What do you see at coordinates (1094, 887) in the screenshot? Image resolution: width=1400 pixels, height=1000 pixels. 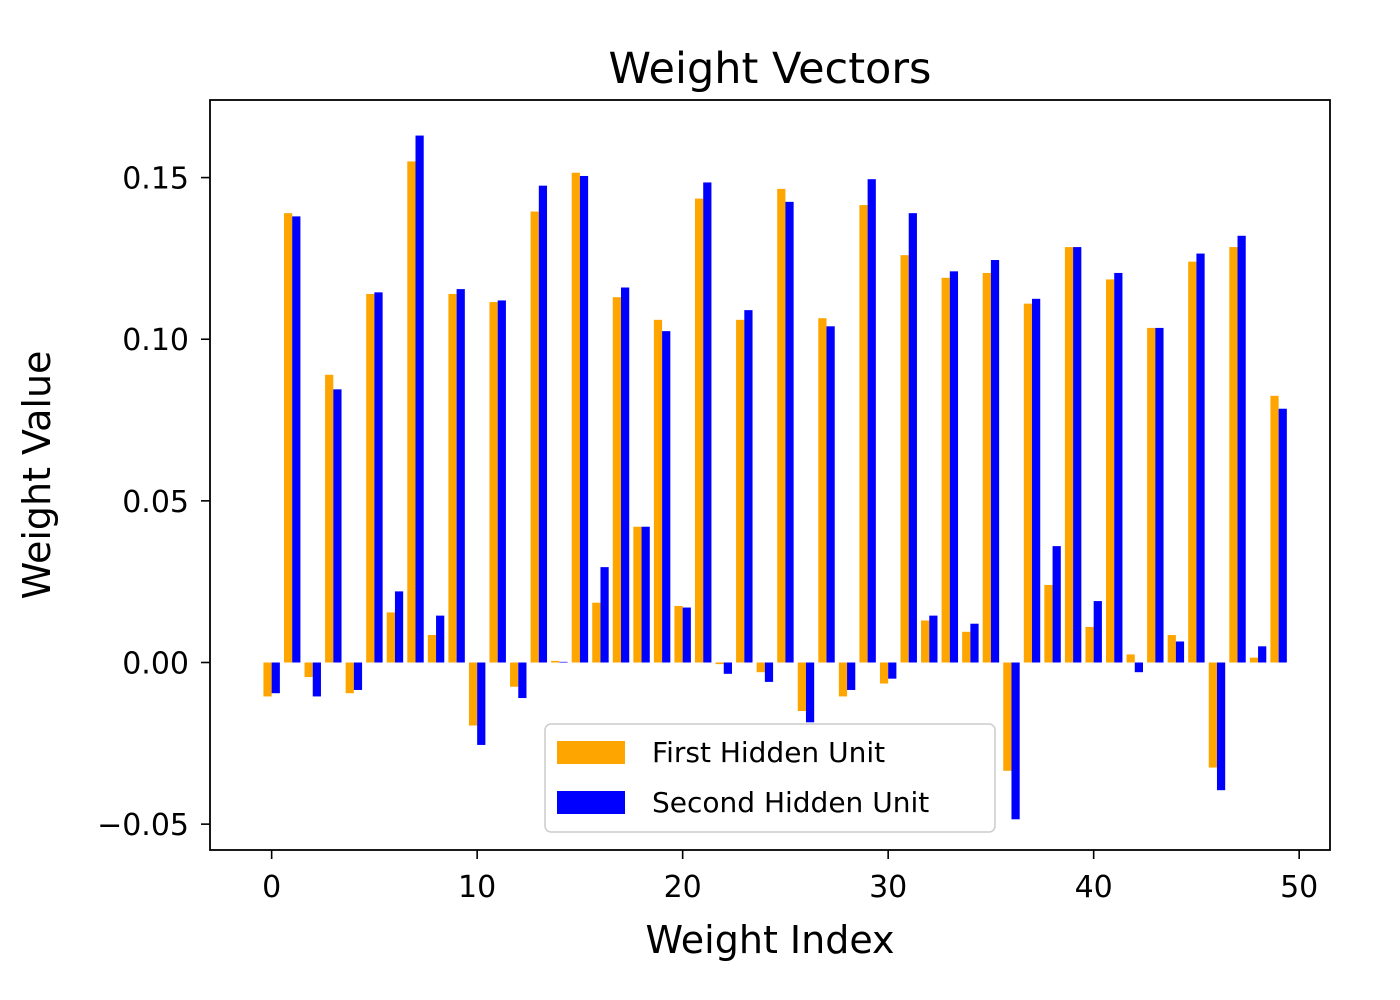 I see `x-tick-label: 40` at bounding box center [1094, 887].